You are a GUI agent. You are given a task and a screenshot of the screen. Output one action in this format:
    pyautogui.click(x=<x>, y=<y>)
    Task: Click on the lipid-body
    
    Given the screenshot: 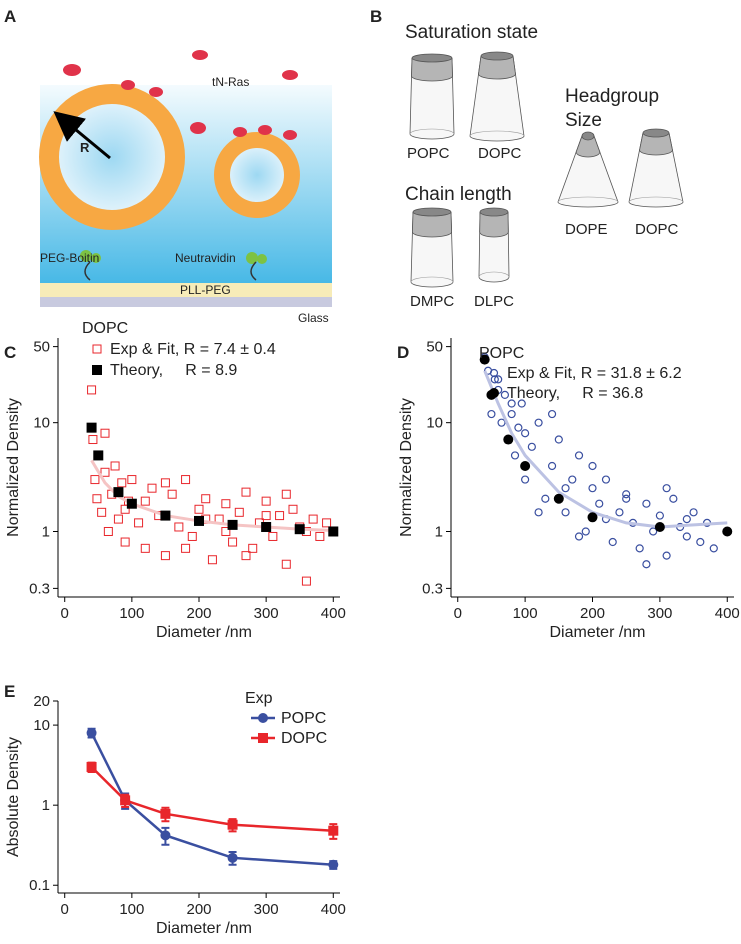 What is the action you would take?
    pyautogui.click(x=588, y=171)
    